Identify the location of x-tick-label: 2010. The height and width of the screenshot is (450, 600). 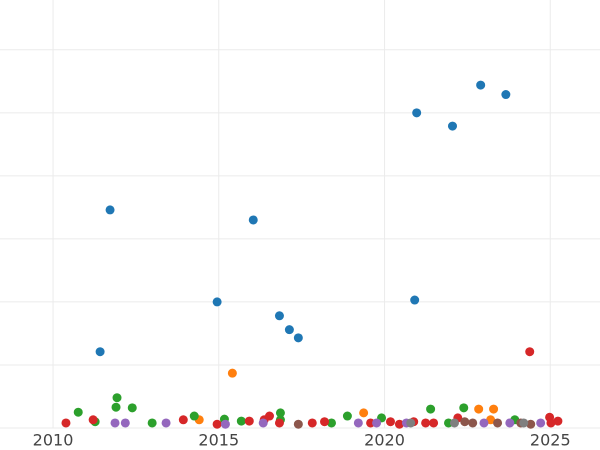
(53, 440).